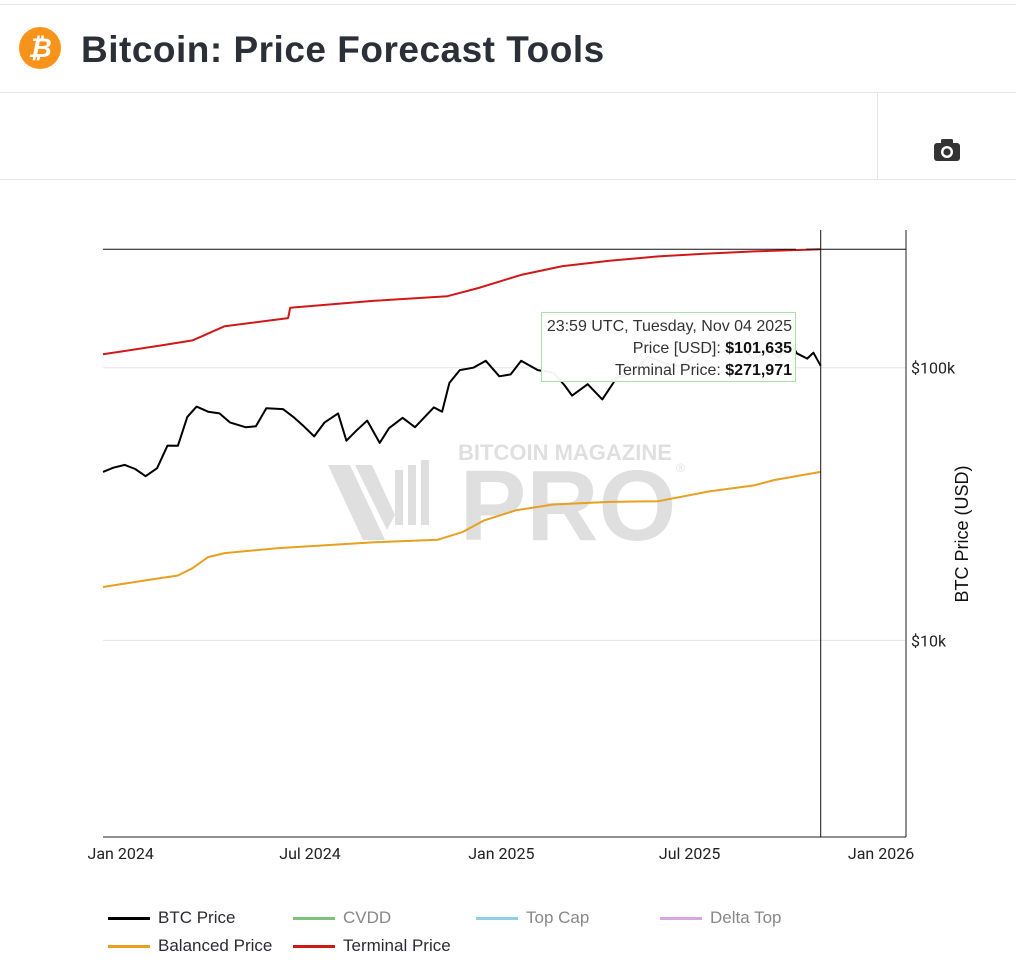  What do you see at coordinates (689, 853) in the screenshot?
I see `x-tick-label: Jul 2025` at bounding box center [689, 853].